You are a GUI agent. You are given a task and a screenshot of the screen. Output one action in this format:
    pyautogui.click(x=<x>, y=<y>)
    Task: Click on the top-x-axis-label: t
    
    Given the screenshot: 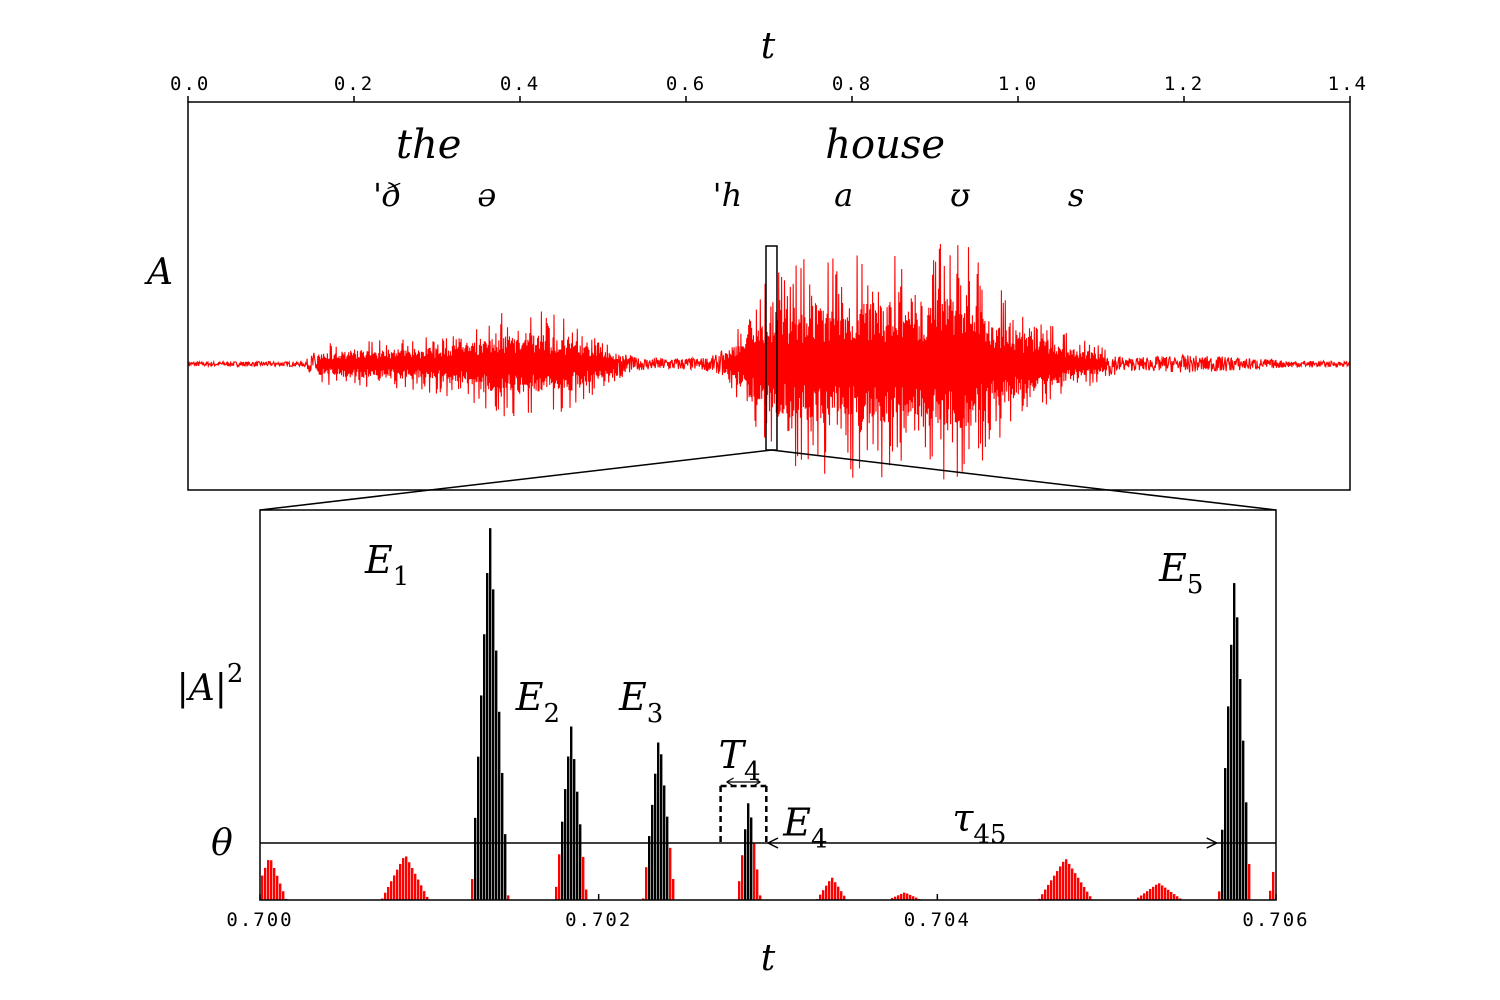 What is the action you would take?
    pyautogui.click(x=768, y=46)
    